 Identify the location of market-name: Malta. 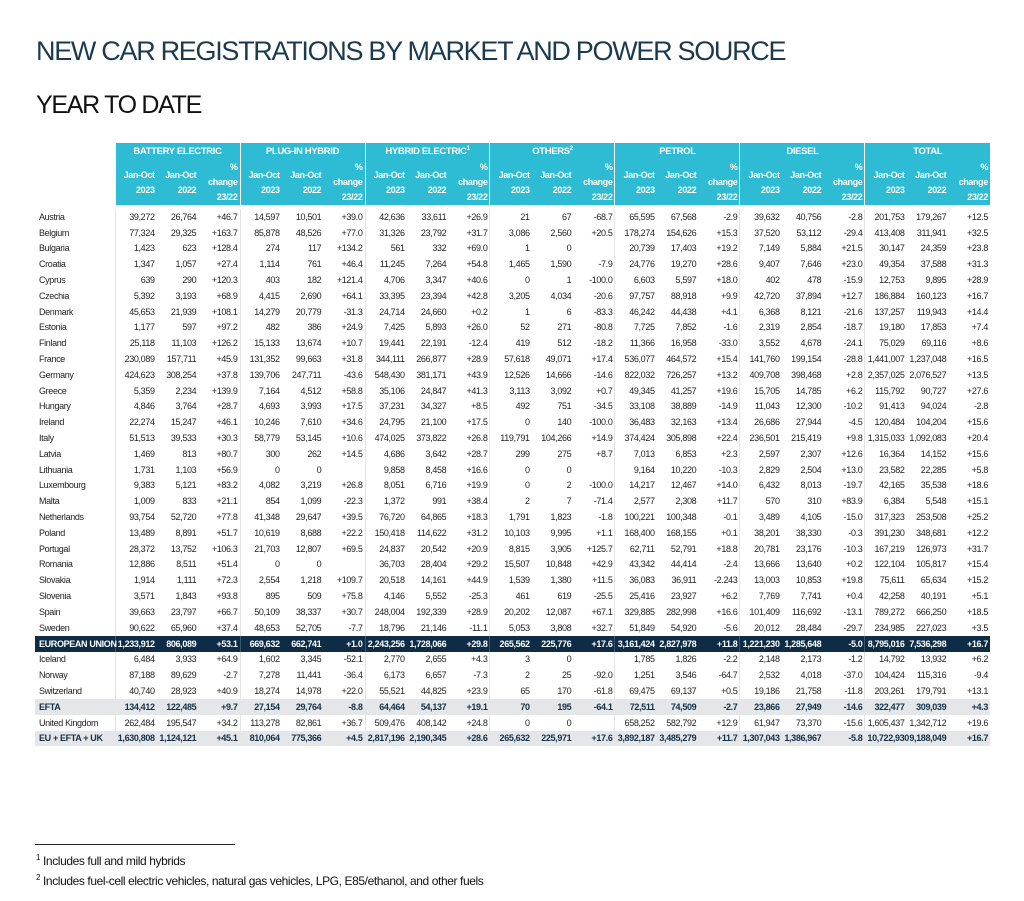
(49, 501).